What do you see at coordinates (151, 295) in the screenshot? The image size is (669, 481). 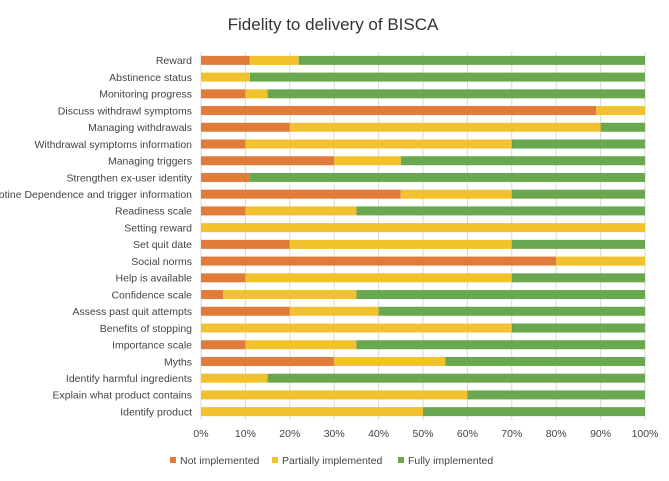 I see `category-label: Confidence scale` at bounding box center [151, 295].